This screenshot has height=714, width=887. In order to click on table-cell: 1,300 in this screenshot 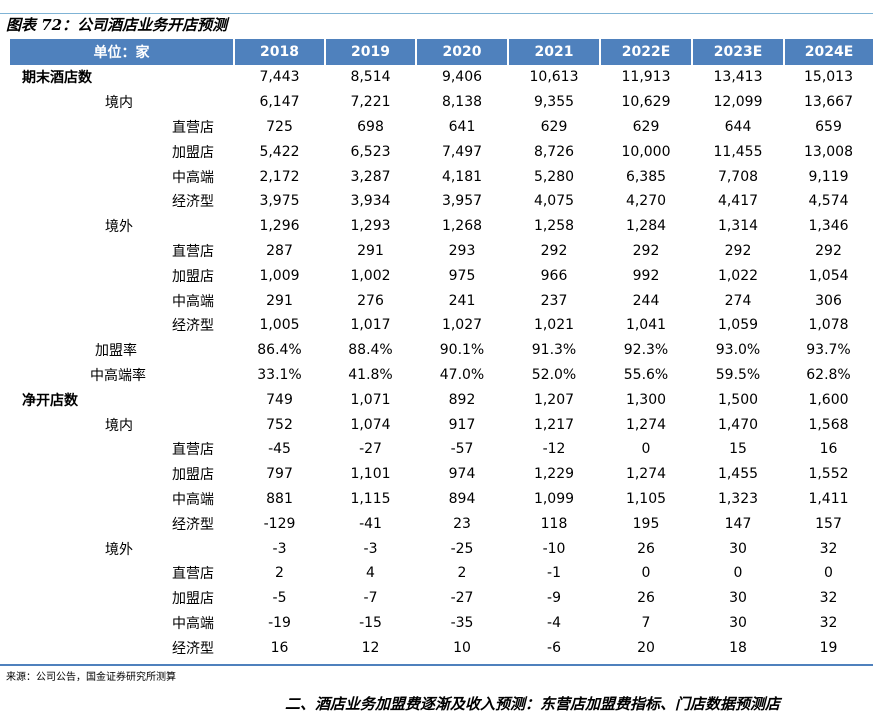, I will do `click(646, 399)`.